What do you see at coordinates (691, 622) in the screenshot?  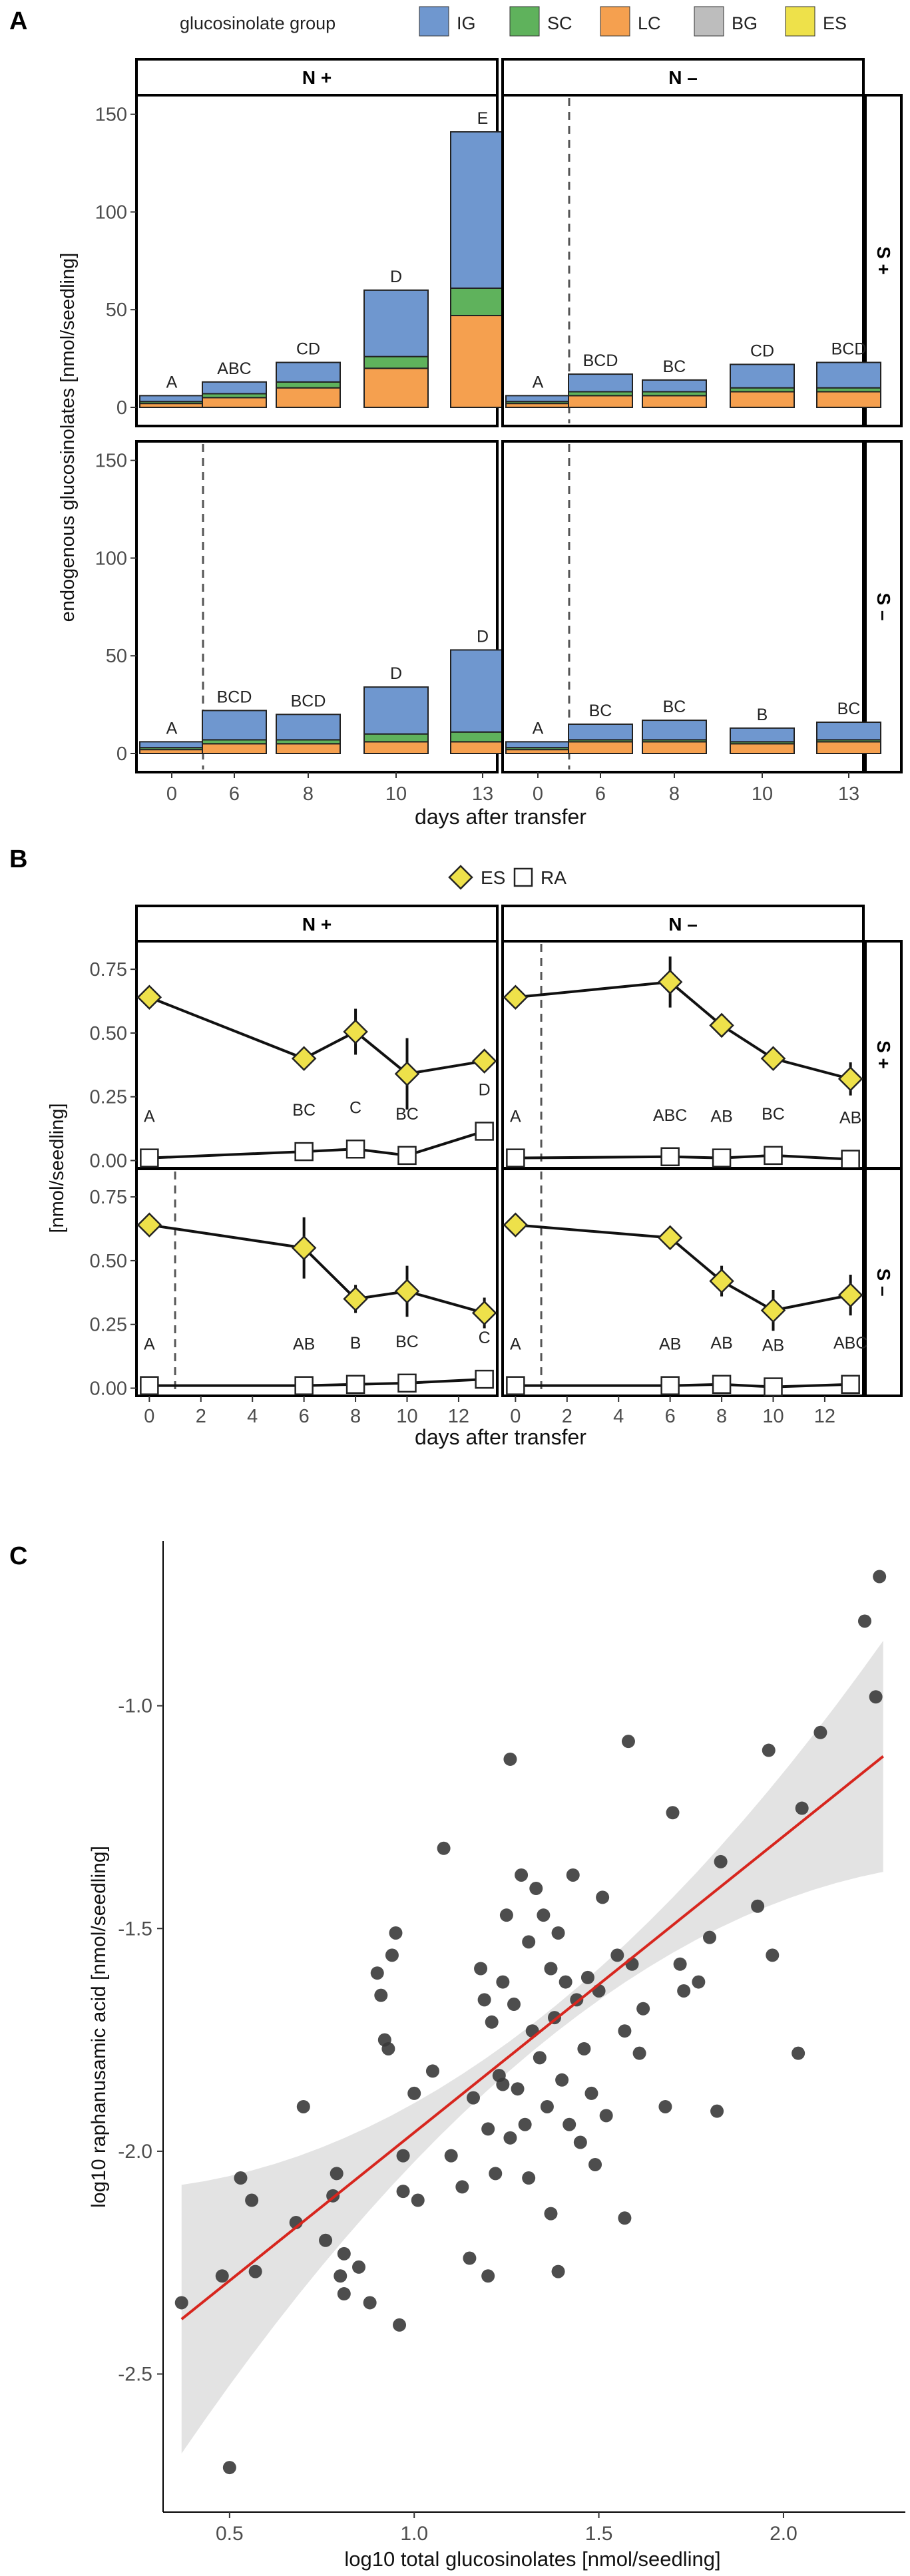 I see `facet-a-3: A BC BC B BC 0 6 8 10 13` at bounding box center [691, 622].